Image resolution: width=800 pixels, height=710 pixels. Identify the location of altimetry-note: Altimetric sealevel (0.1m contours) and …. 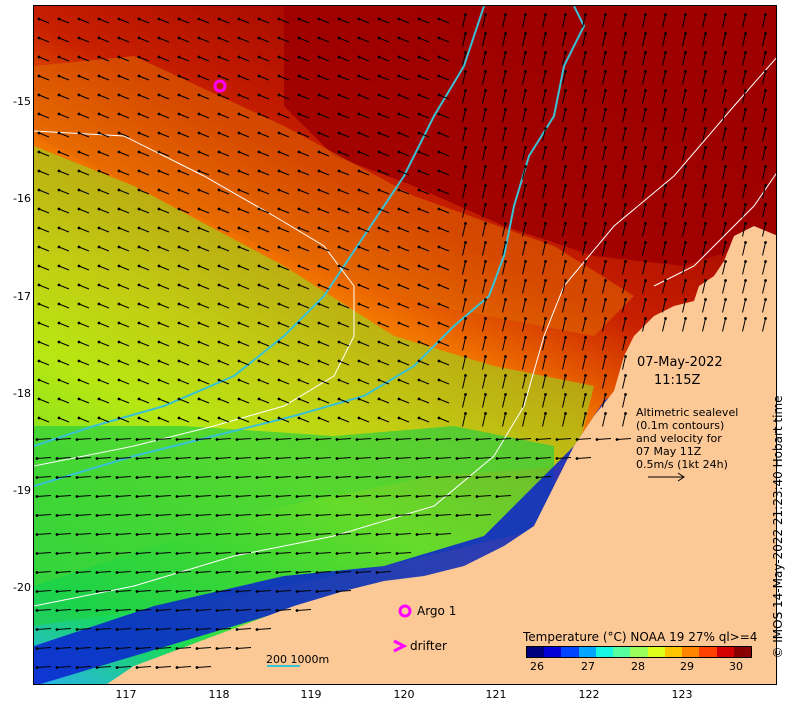
(687, 438).